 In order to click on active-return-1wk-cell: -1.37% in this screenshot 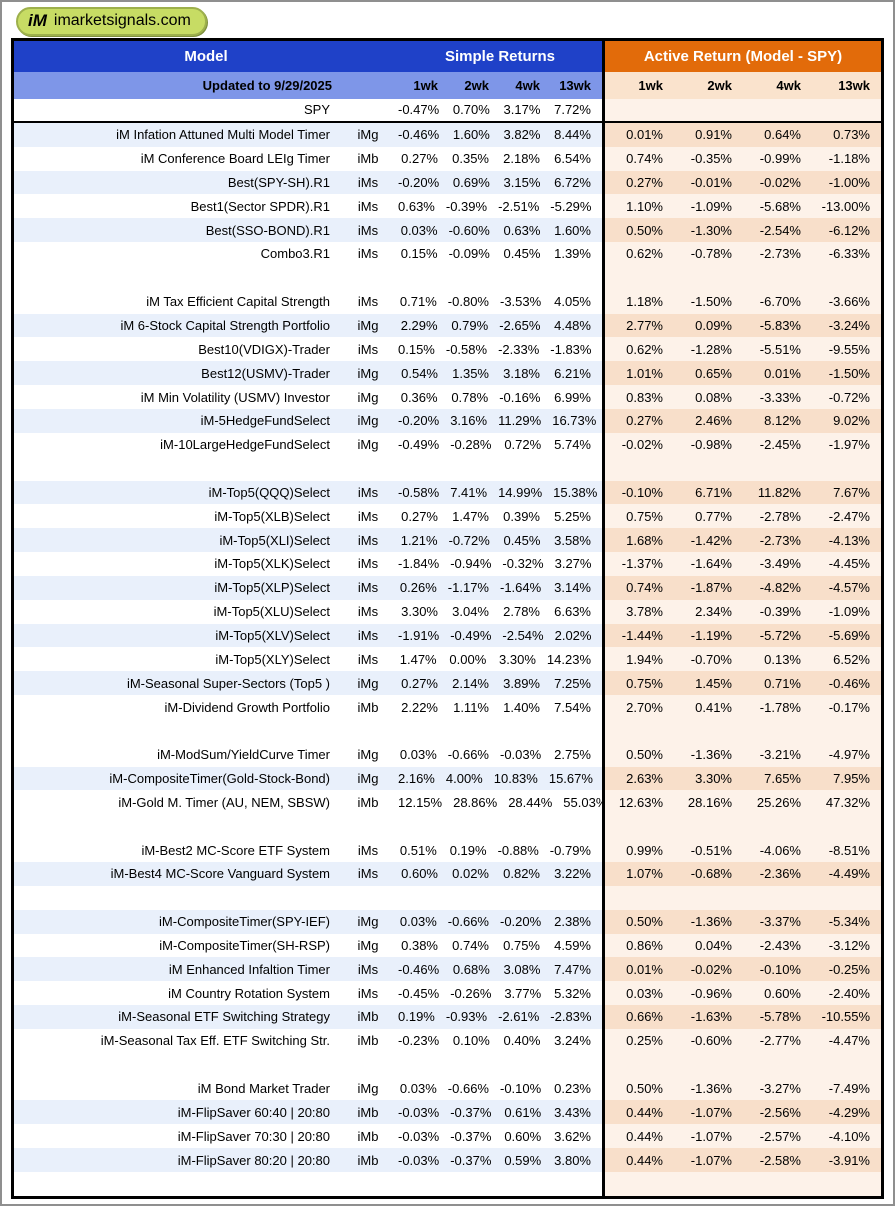, I will do `click(642, 564)`.